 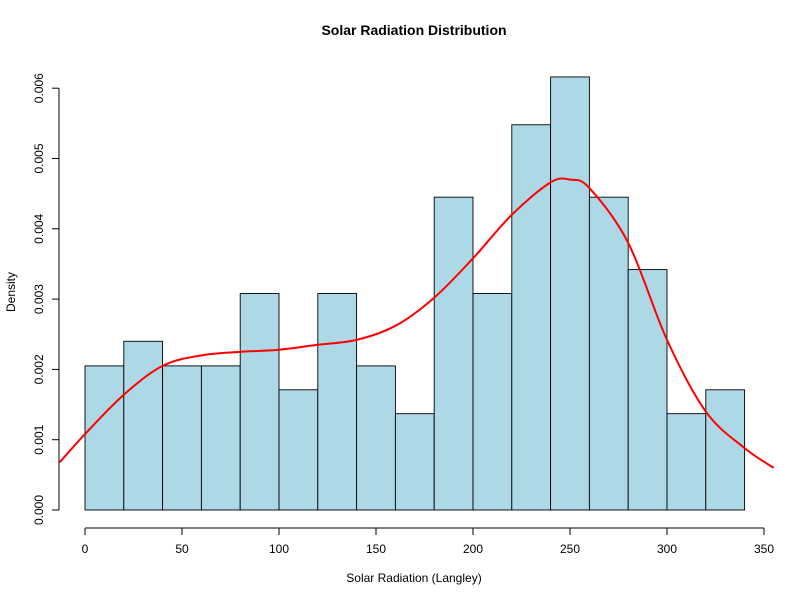 I want to click on x-axis: 0 50 100 150 200 250 300 350, so click(x=428, y=541).